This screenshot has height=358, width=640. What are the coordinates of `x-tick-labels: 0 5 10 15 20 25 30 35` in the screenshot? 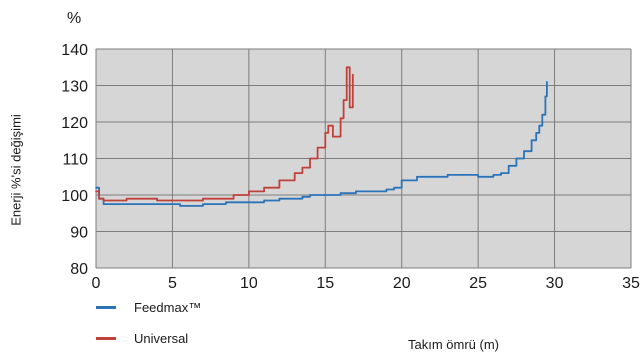 It's located at (366, 283).